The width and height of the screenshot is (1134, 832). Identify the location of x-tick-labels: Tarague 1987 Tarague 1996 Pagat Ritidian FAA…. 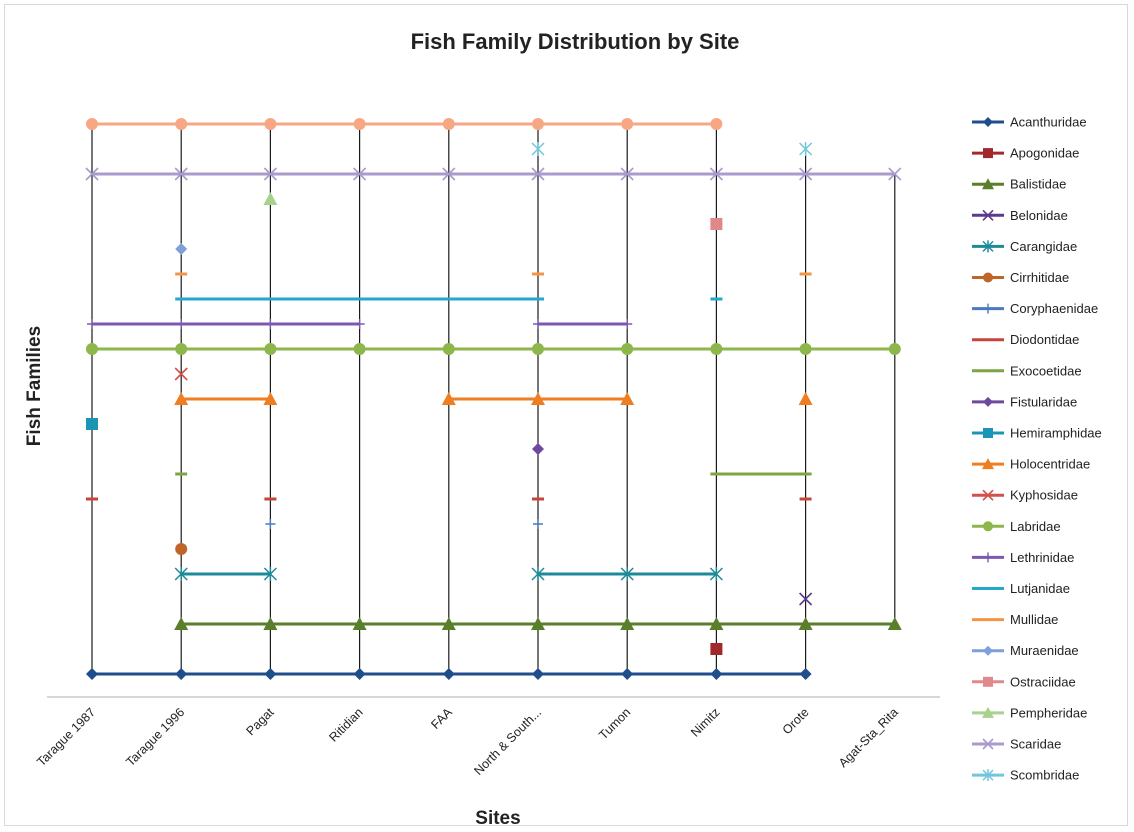
(467, 741).